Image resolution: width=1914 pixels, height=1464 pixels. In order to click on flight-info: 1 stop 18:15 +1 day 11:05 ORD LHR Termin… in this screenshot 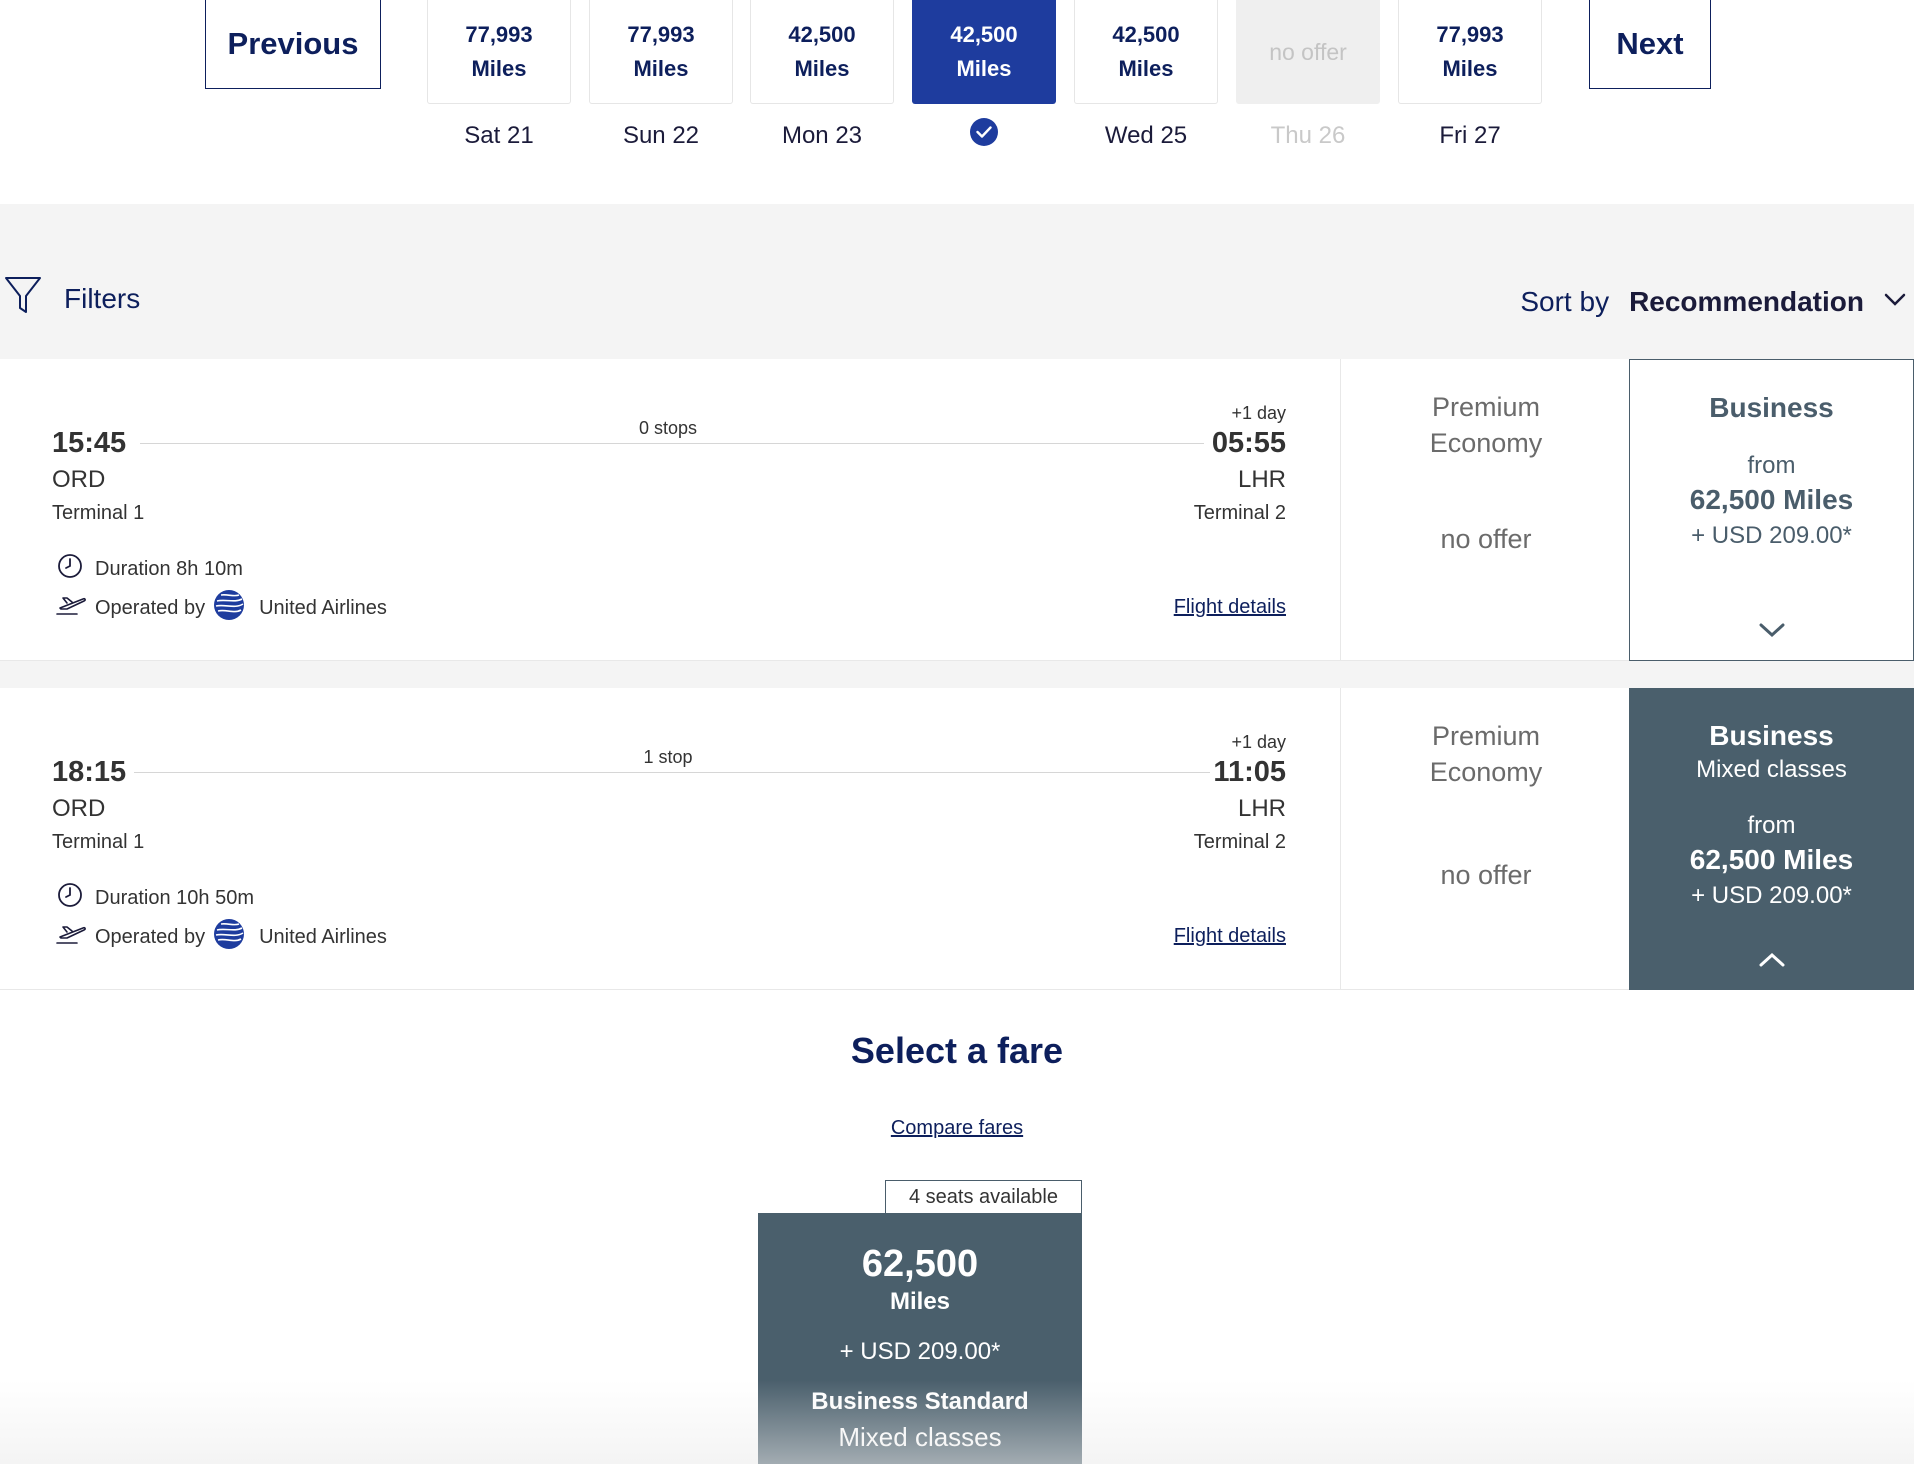, I will do `click(670, 839)`.